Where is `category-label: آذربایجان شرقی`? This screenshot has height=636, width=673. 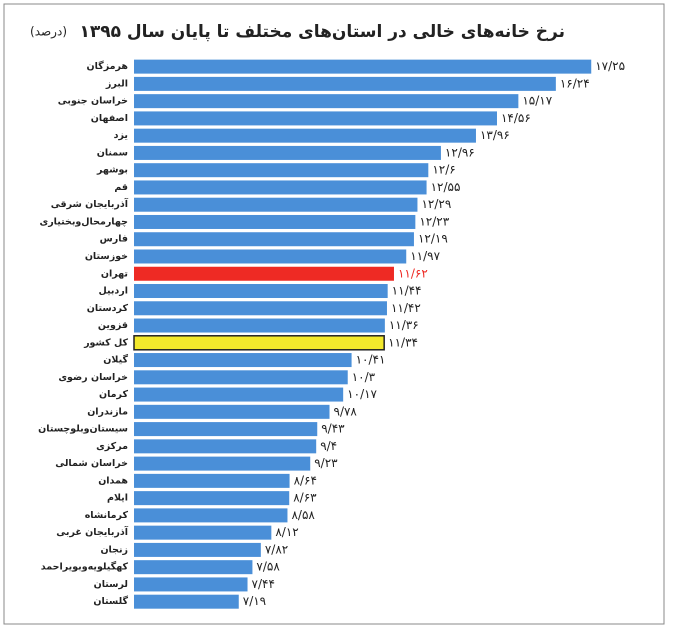
category-label: آذربایجان شرقی is located at coordinates (90, 203).